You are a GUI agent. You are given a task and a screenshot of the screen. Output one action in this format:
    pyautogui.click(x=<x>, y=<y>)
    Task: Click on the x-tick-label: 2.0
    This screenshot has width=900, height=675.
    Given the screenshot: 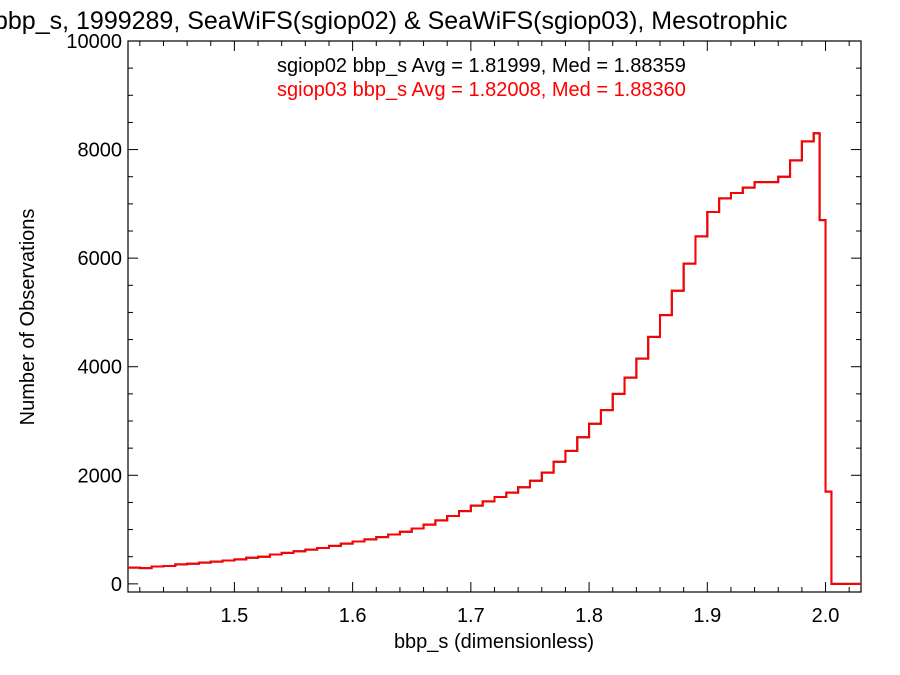 What is the action you would take?
    pyautogui.click(x=826, y=616)
    